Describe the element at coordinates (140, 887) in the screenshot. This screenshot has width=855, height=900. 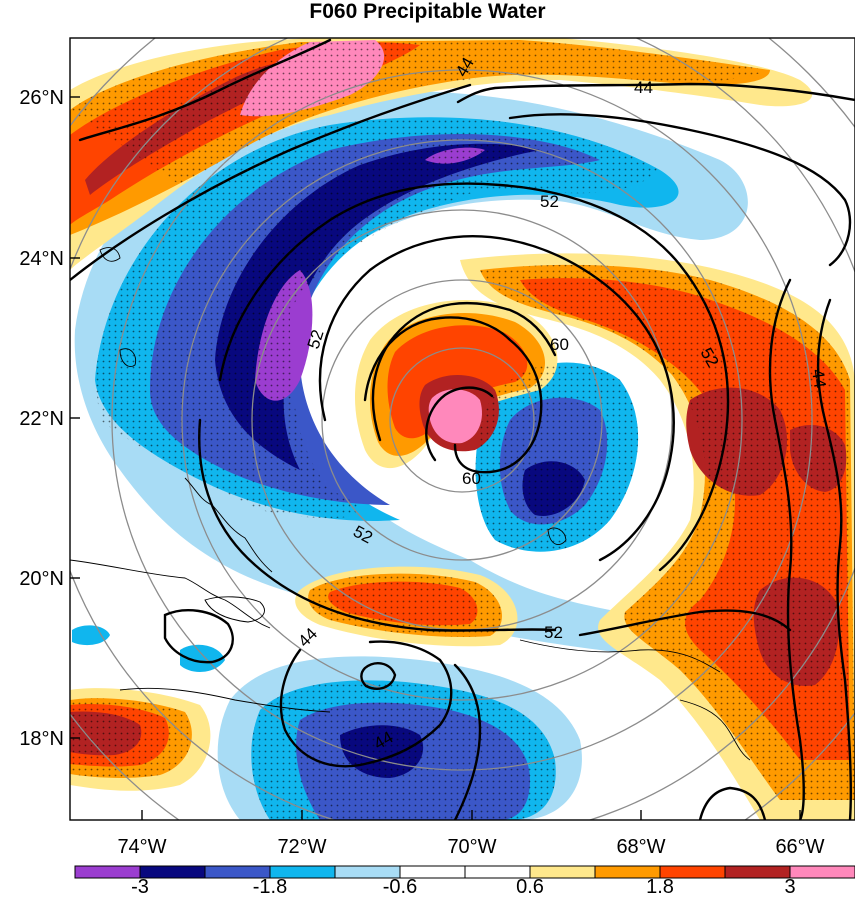
I see `colorbar-label: -3` at that location.